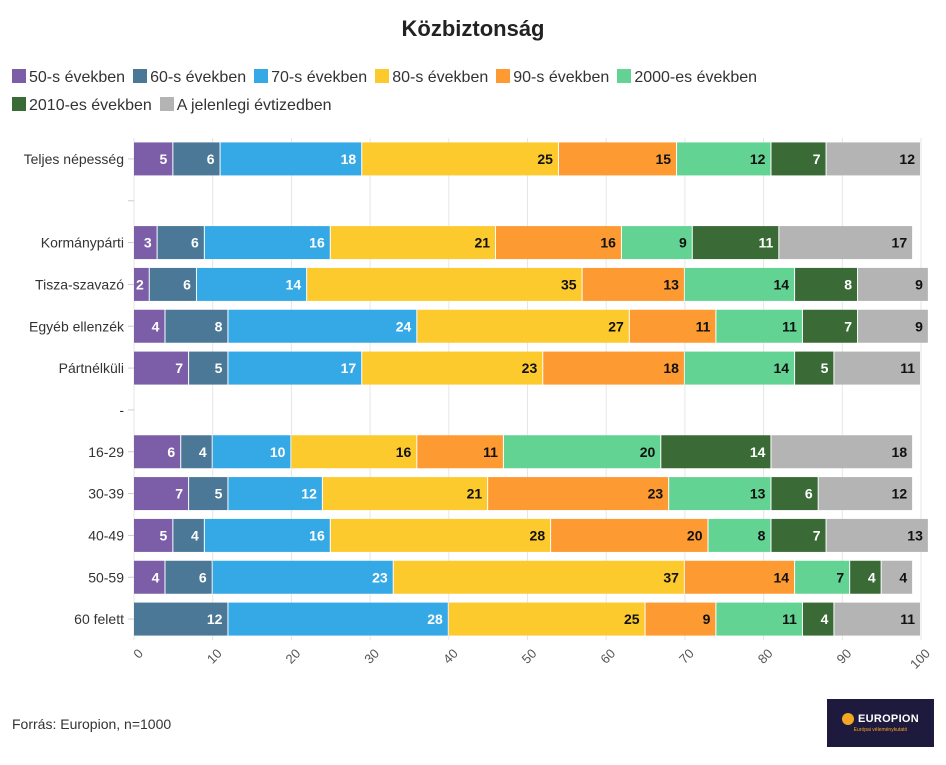 Image resolution: width=946 pixels, height=765 pixels. Describe the element at coordinates (106, 494) in the screenshot. I see `category-label: 30-39` at that location.